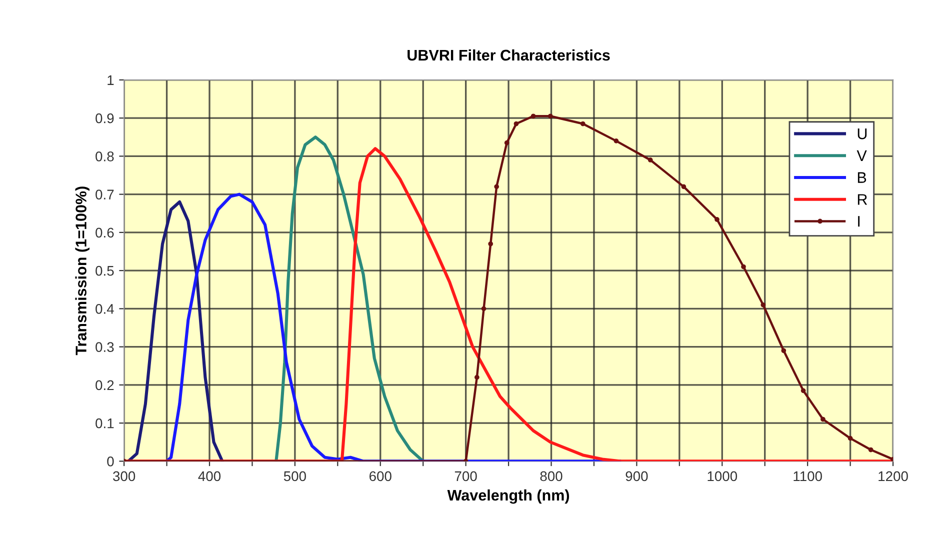 The width and height of the screenshot is (947, 555). Describe the element at coordinates (110, 461) in the screenshot. I see `y-tick-label: 0` at that location.